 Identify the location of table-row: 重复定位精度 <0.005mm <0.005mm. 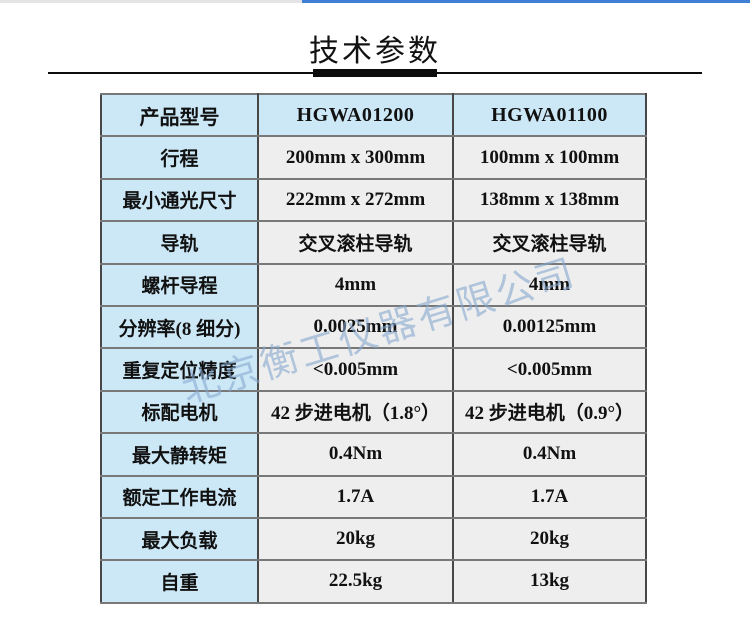
(373, 369).